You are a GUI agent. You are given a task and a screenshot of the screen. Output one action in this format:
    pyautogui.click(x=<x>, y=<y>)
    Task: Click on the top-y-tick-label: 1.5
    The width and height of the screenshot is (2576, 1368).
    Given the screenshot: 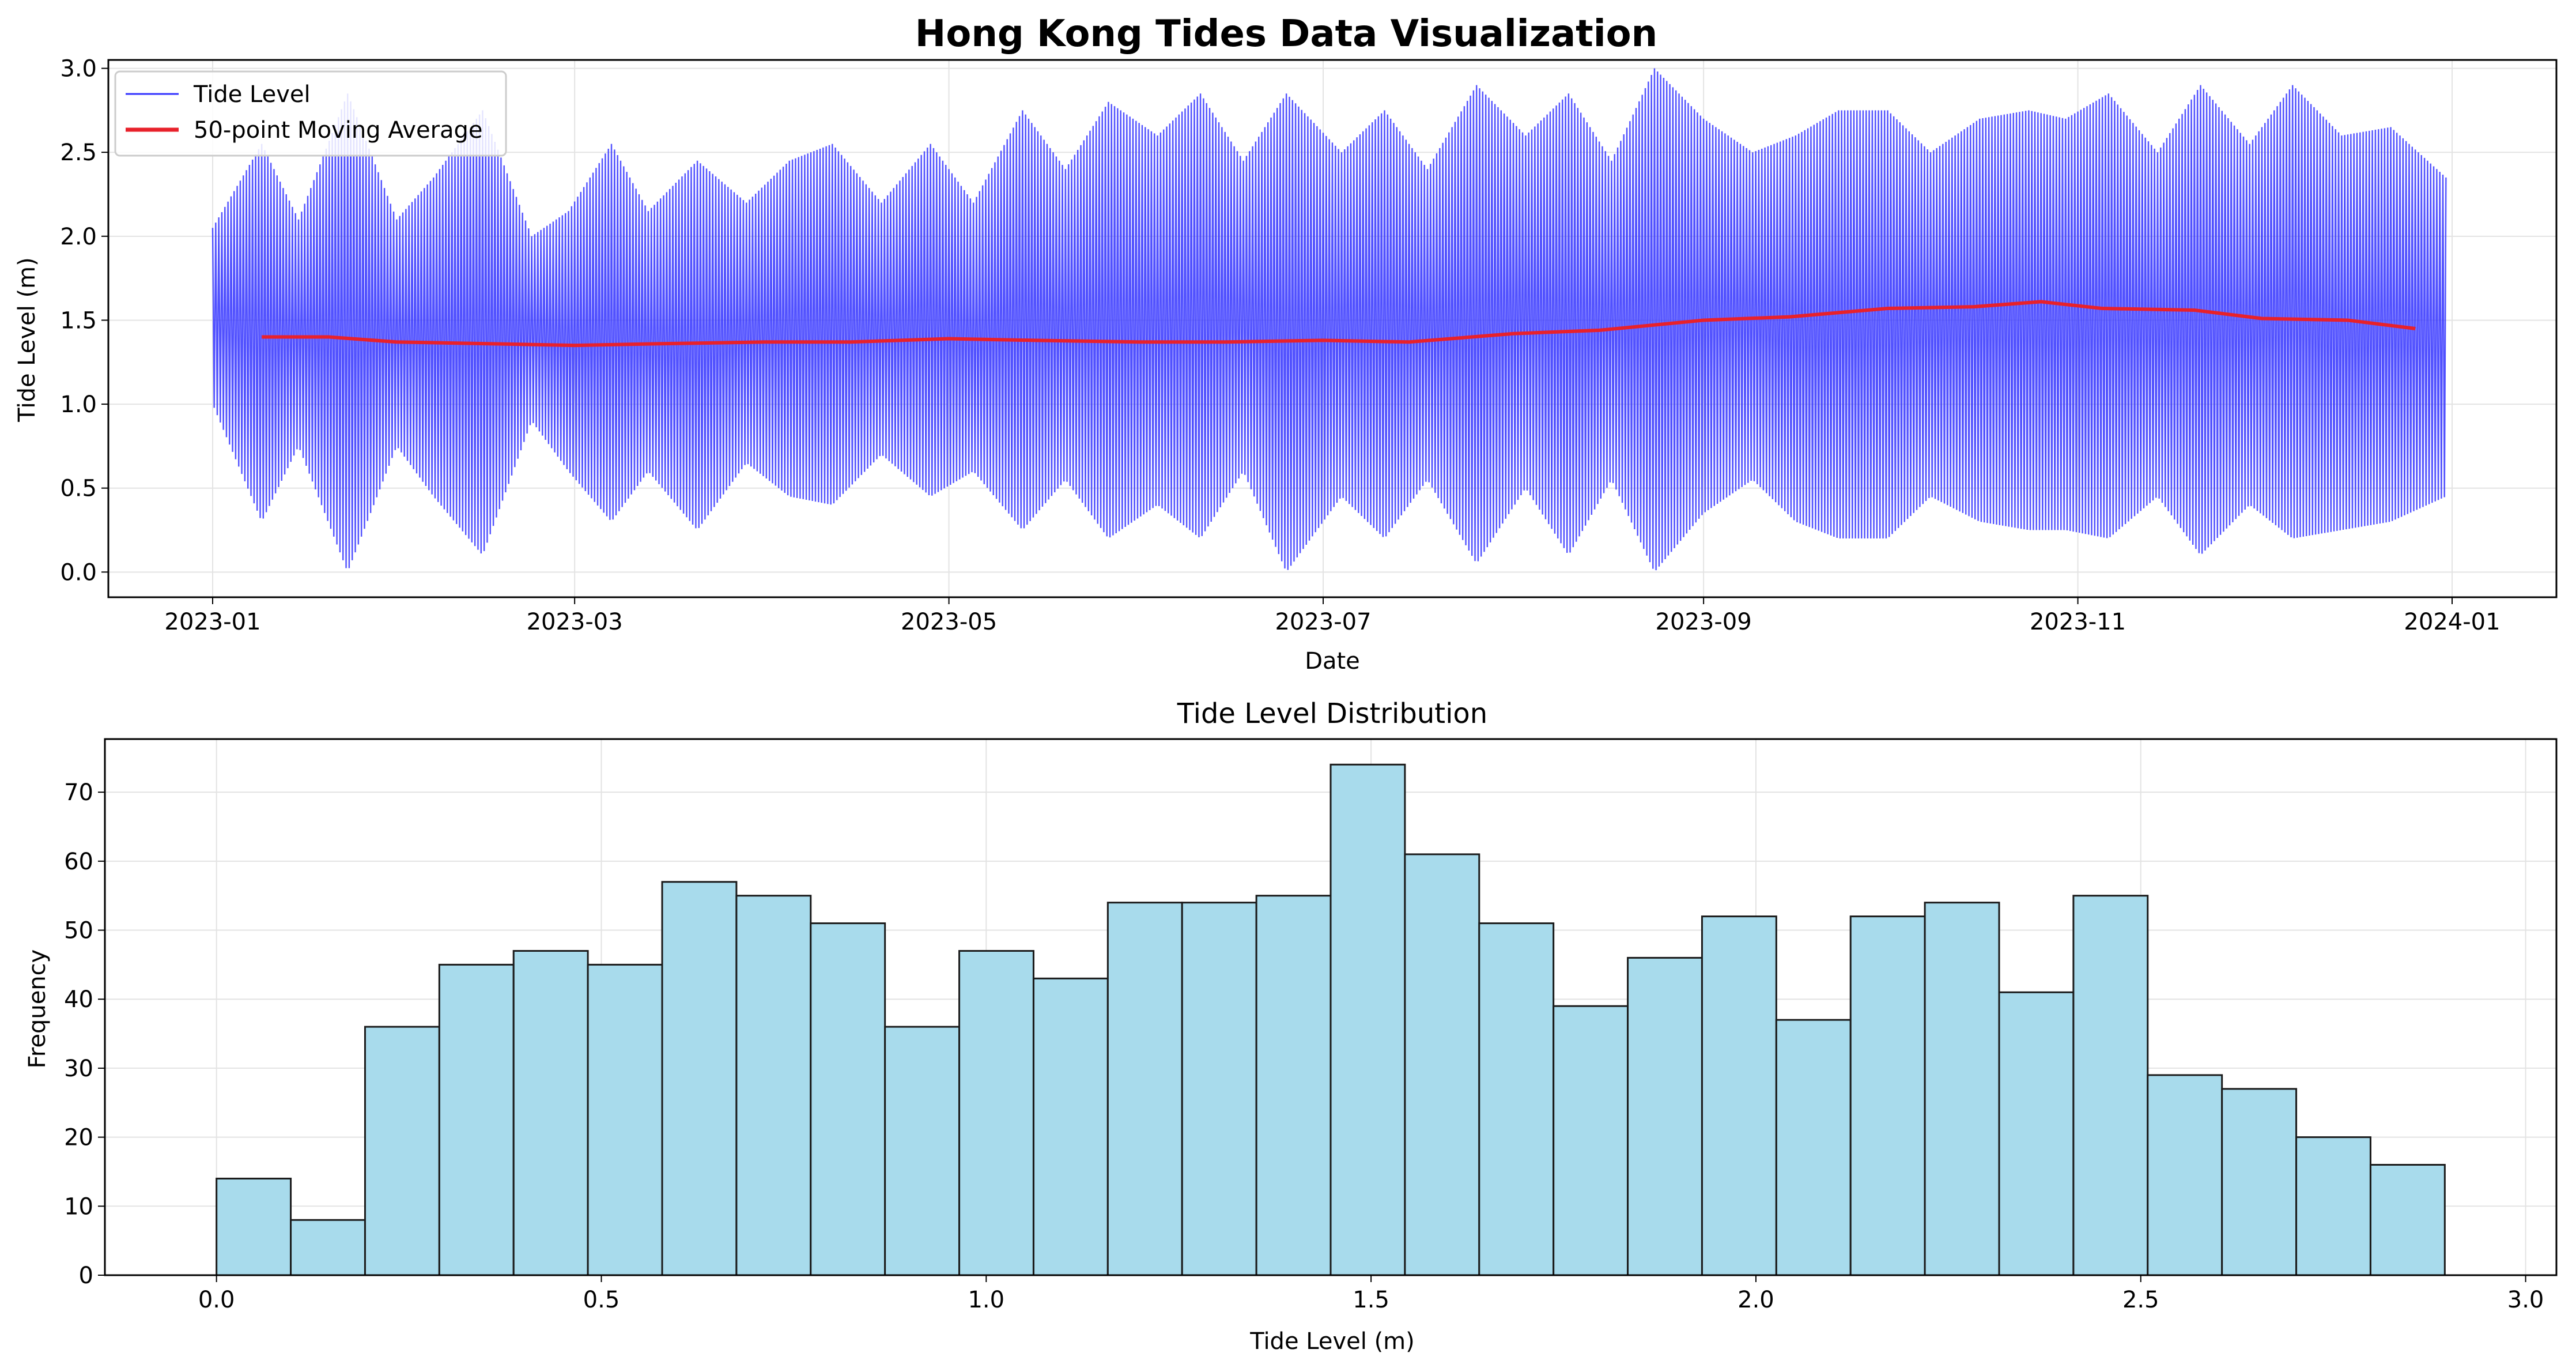 What is the action you would take?
    pyautogui.click(x=78, y=320)
    